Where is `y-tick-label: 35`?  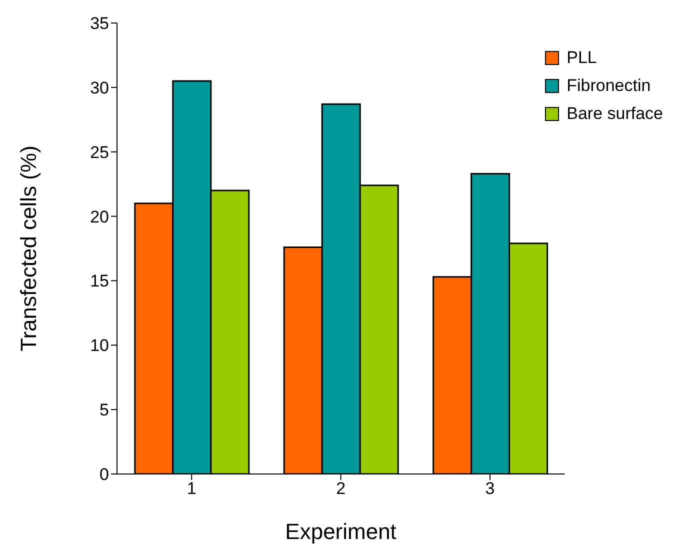
y-tick-label: 35 is located at coordinates (99, 24).